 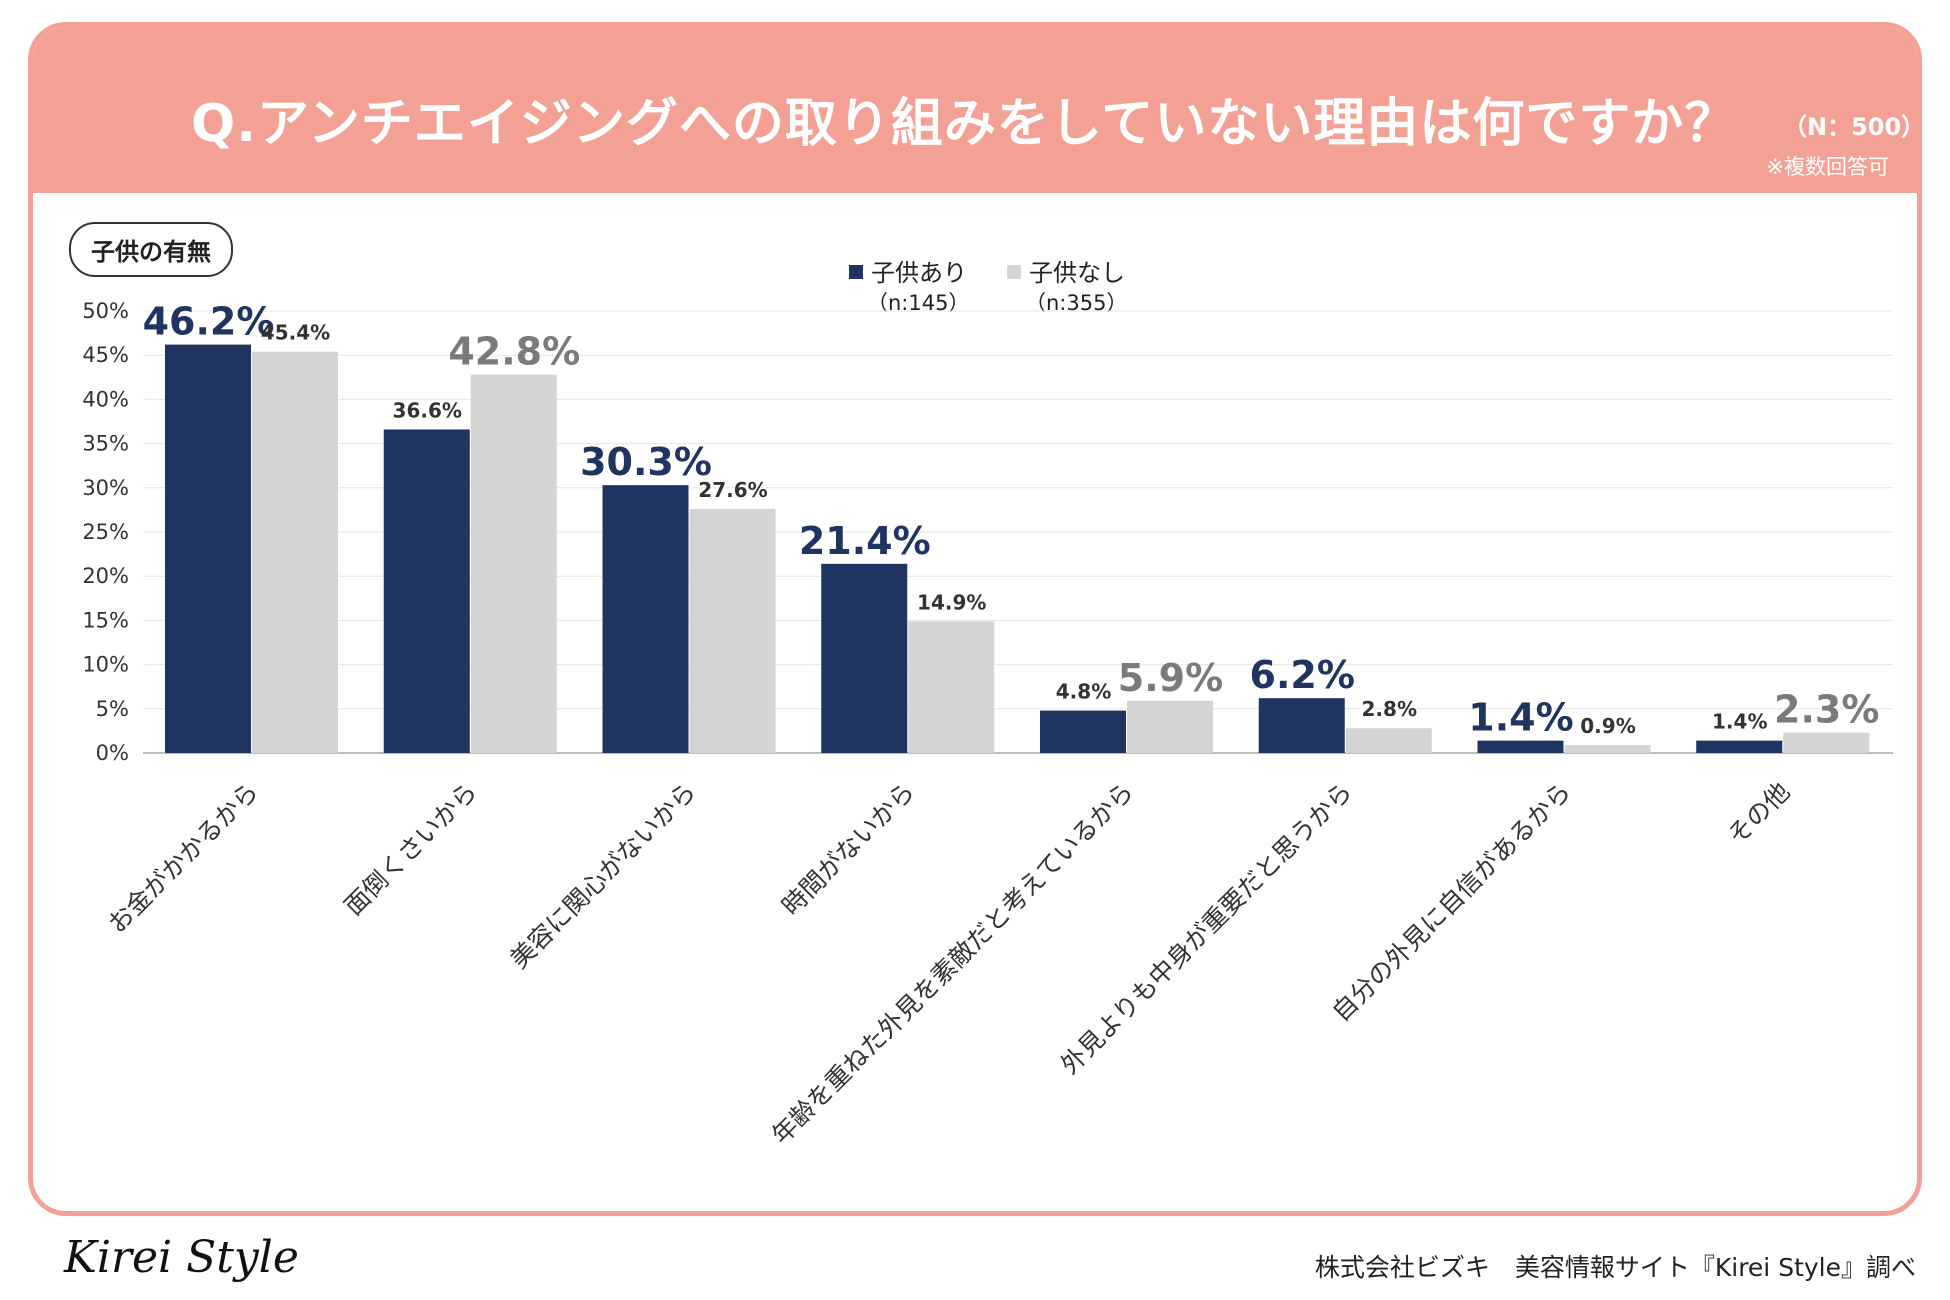 I want to click on data-label: 2.3%, so click(x=1826, y=710).